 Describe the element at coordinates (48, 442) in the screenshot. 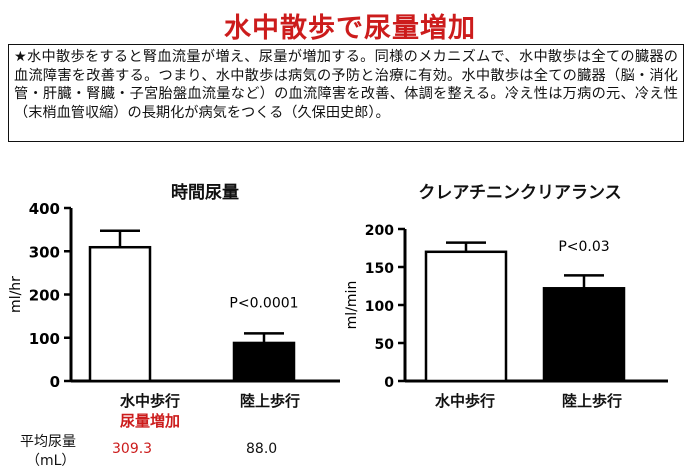

I see `footer-label-line1: 平均尿量` at that location.